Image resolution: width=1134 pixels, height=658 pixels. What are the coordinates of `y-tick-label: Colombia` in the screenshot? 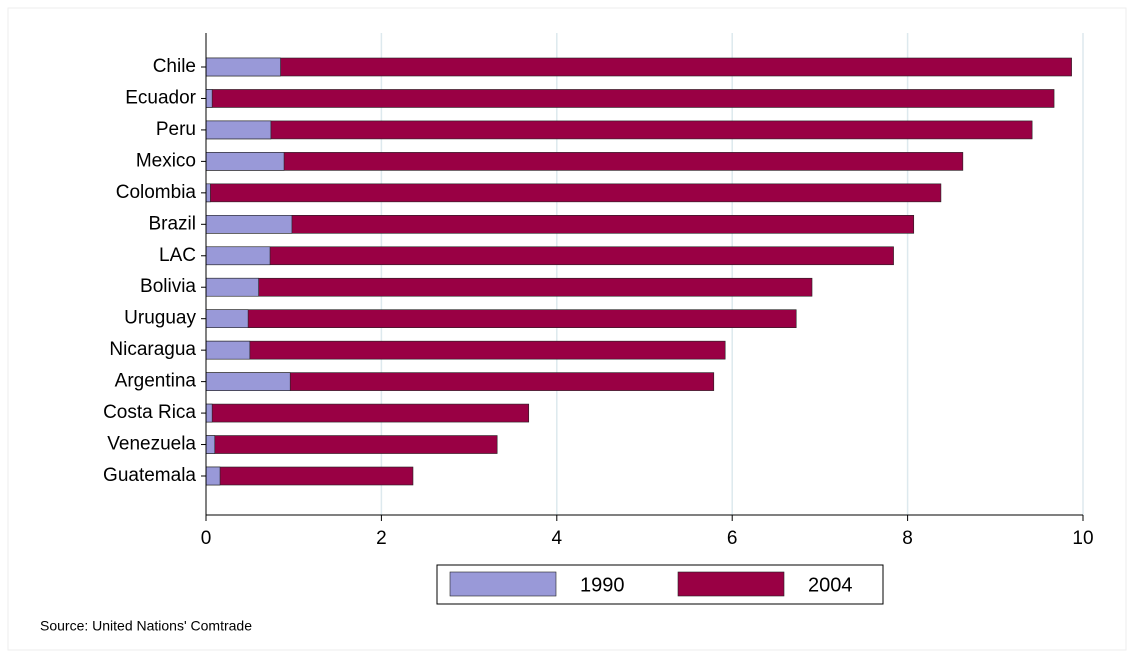 It's located at (156, 192).